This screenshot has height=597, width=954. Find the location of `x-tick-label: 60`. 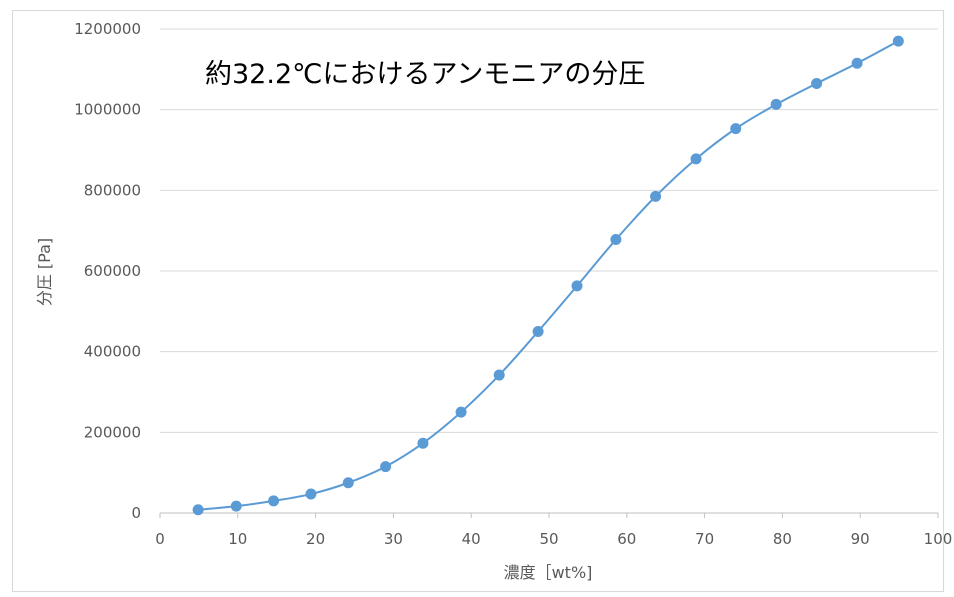

x-tick-label: 60 is located at coordinates (626, 539).